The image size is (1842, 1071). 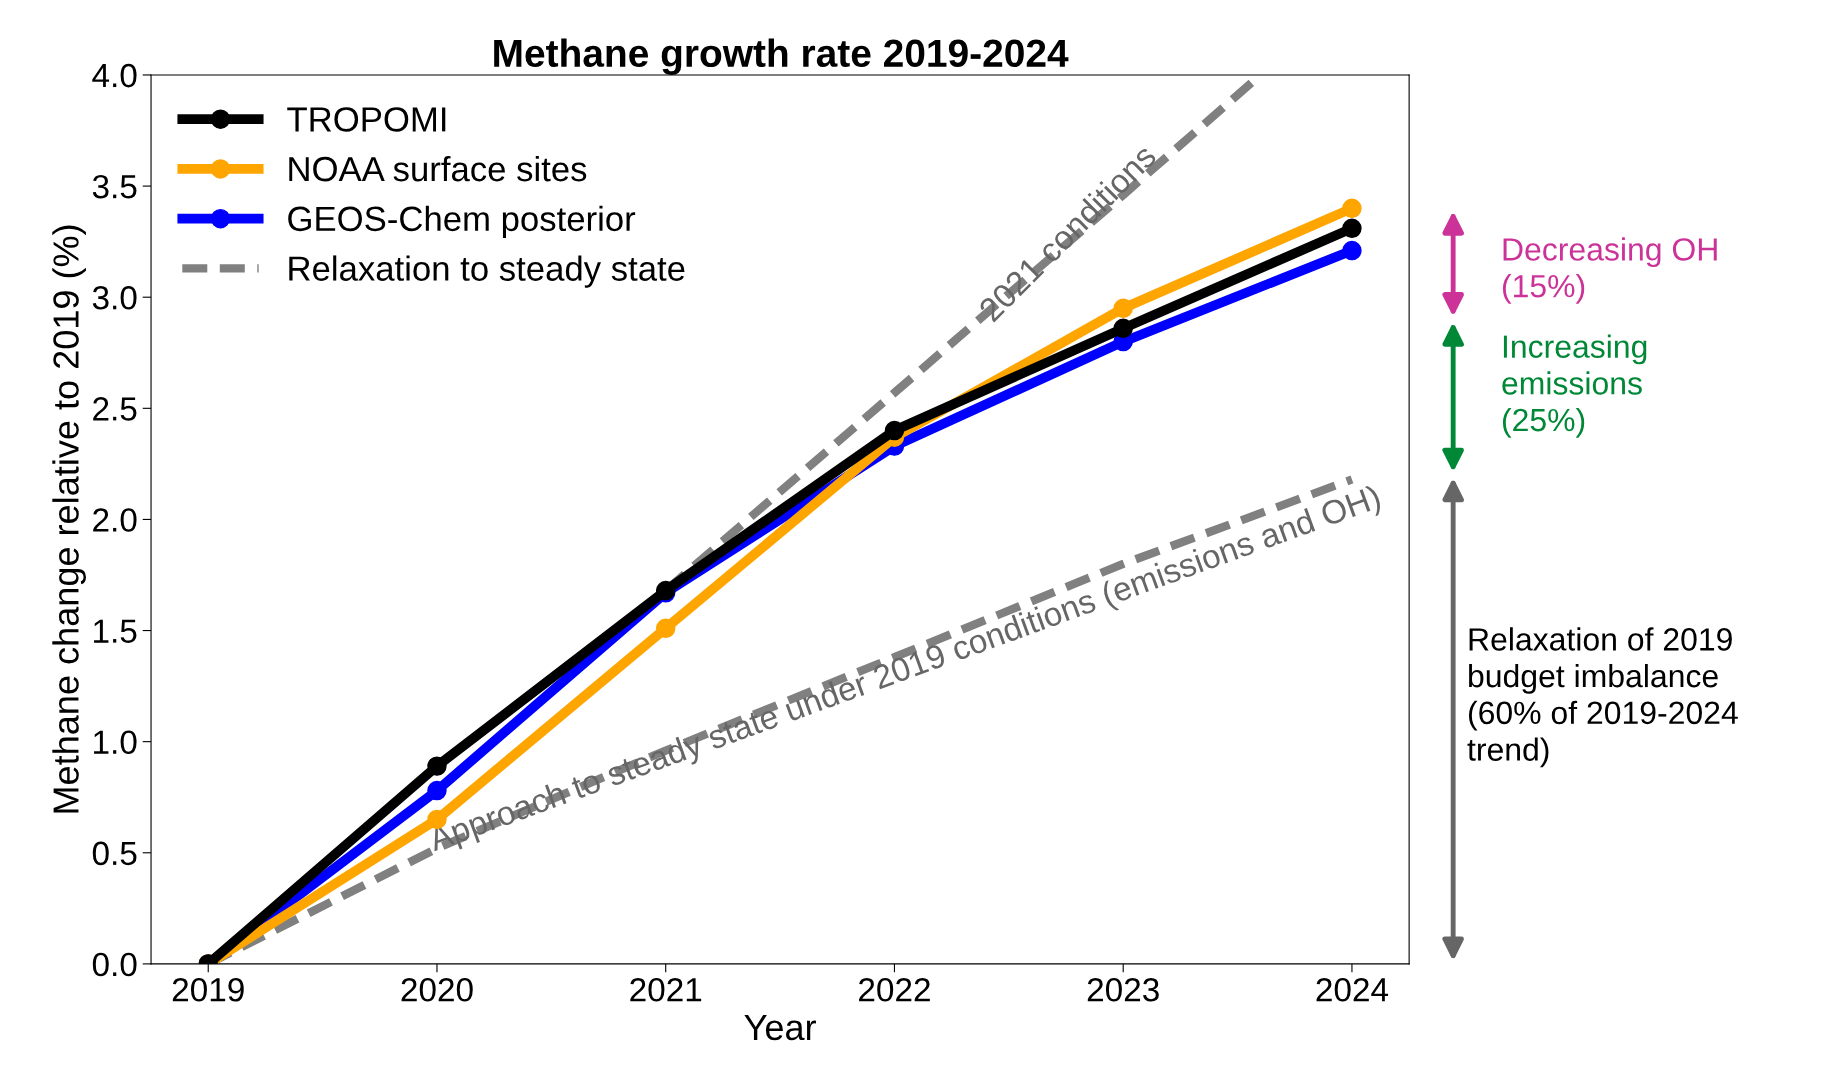 I want to click on text: Relaxation of 2019 budget imbalance (60% of 2019-2024 trend), so click(x=1602, y=697).